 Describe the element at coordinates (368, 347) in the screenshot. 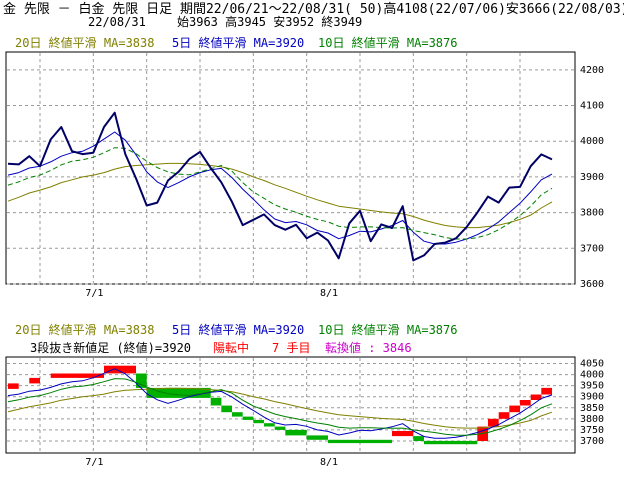

I see `renko-conversion-value: 転換値 : 3846` at that location.